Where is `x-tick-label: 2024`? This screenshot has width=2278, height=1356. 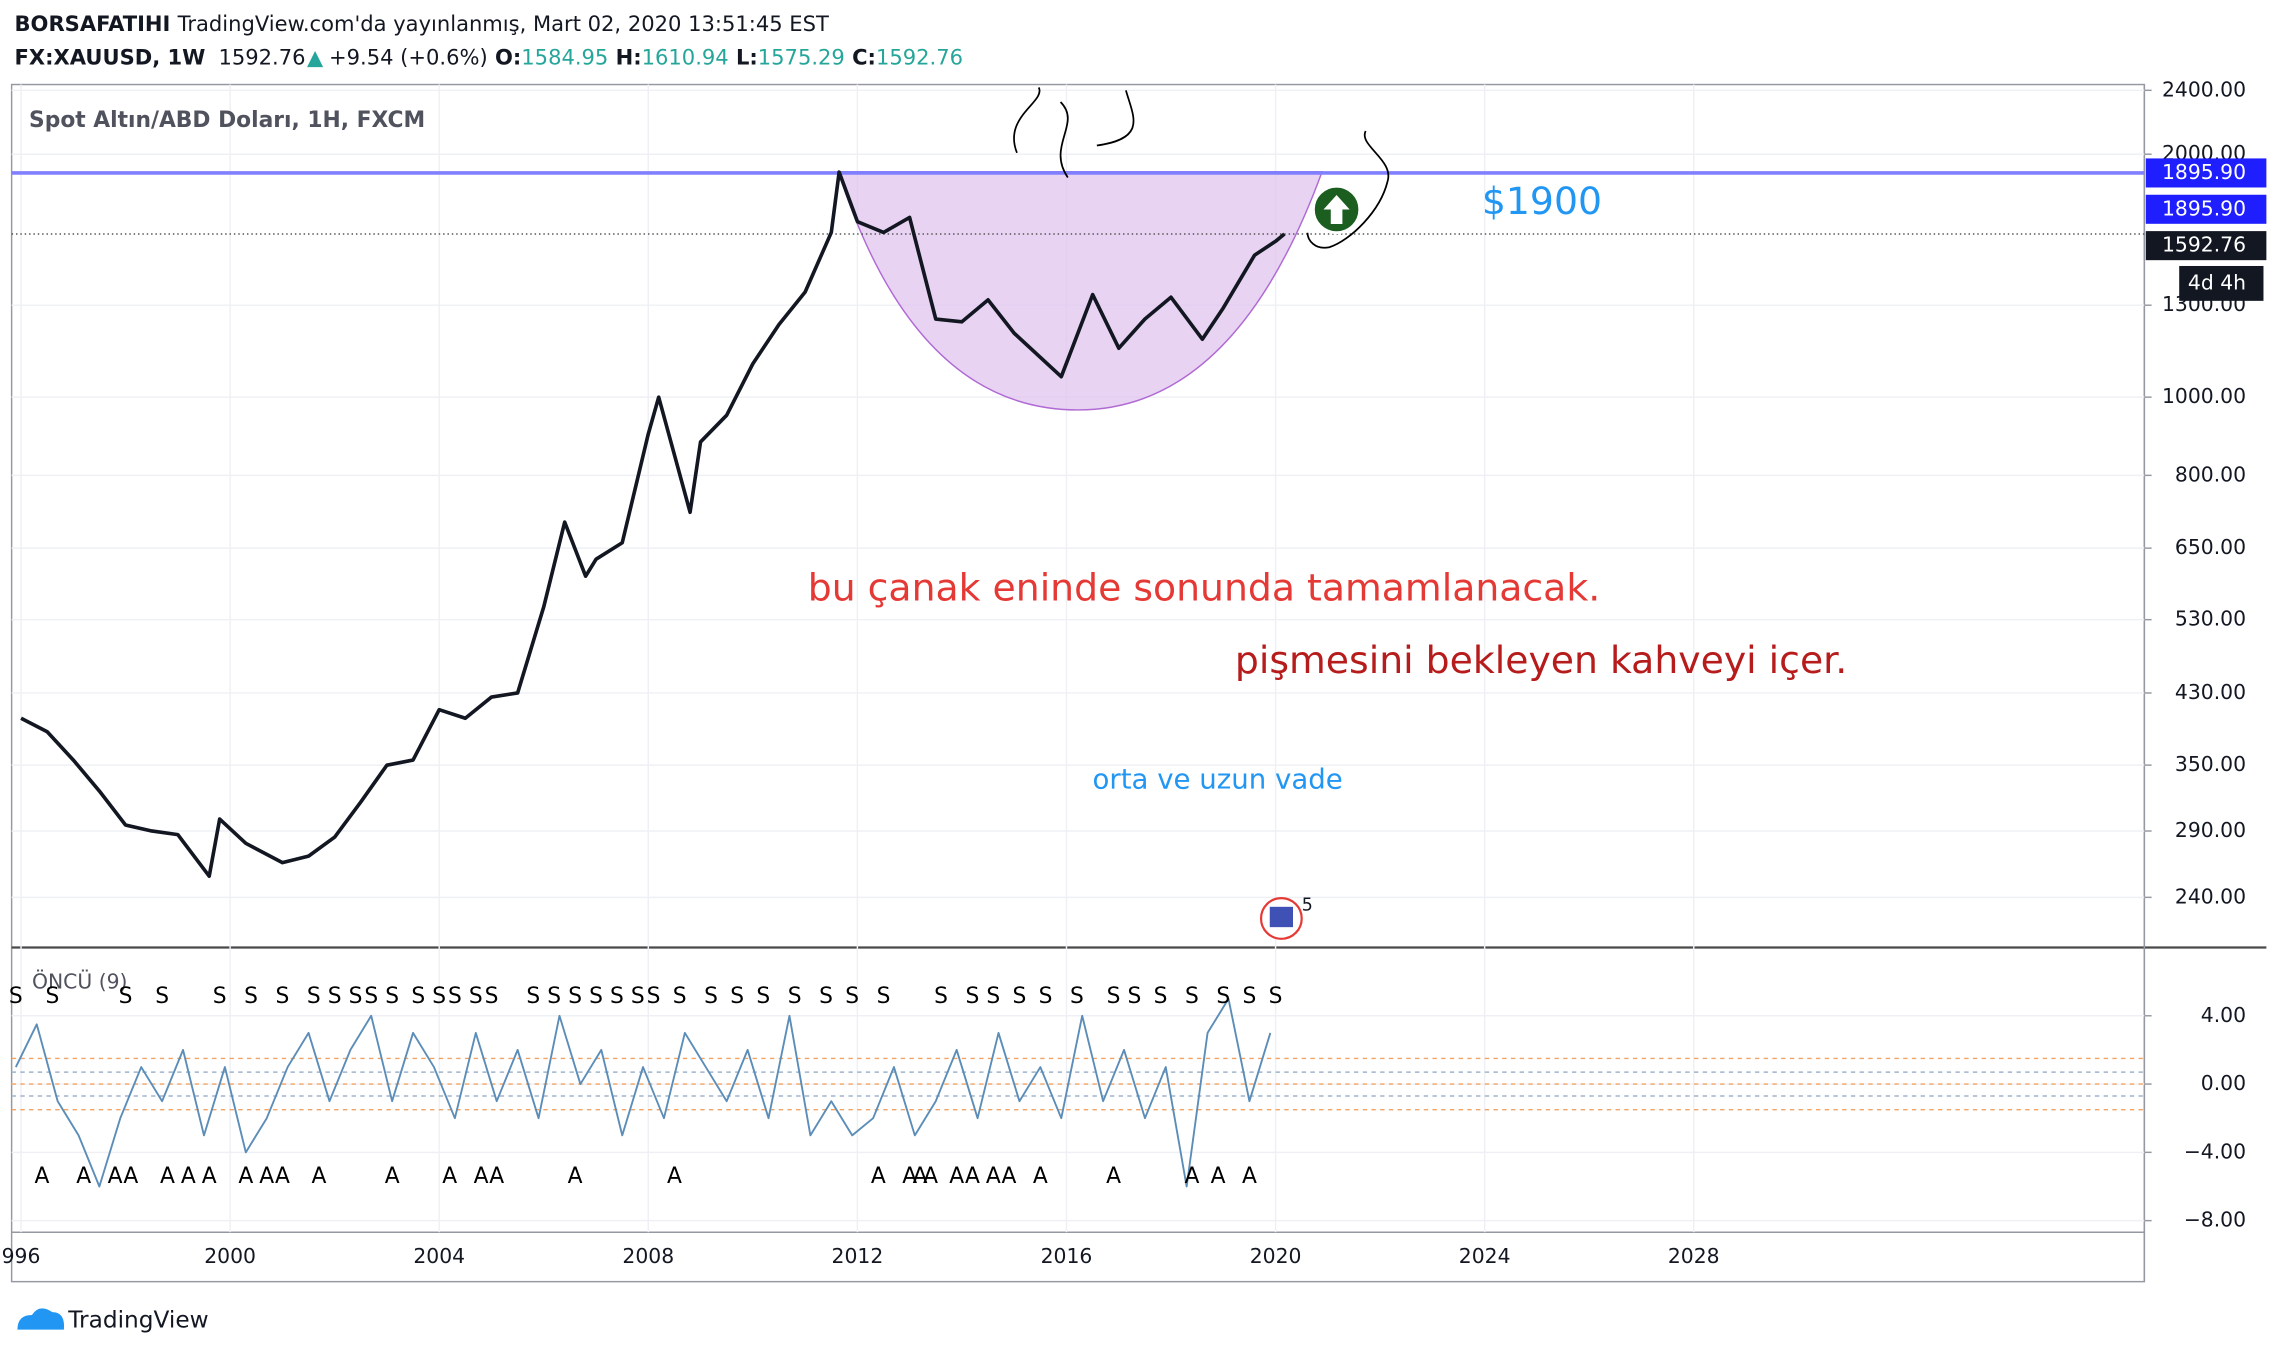
x-tick-label: 2024 is located at coordinates (1485, 1256).